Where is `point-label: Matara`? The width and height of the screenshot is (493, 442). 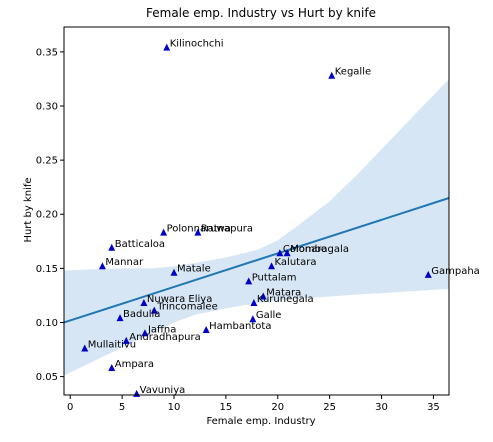
point-label: Matara is located at coordinates (283, 293).